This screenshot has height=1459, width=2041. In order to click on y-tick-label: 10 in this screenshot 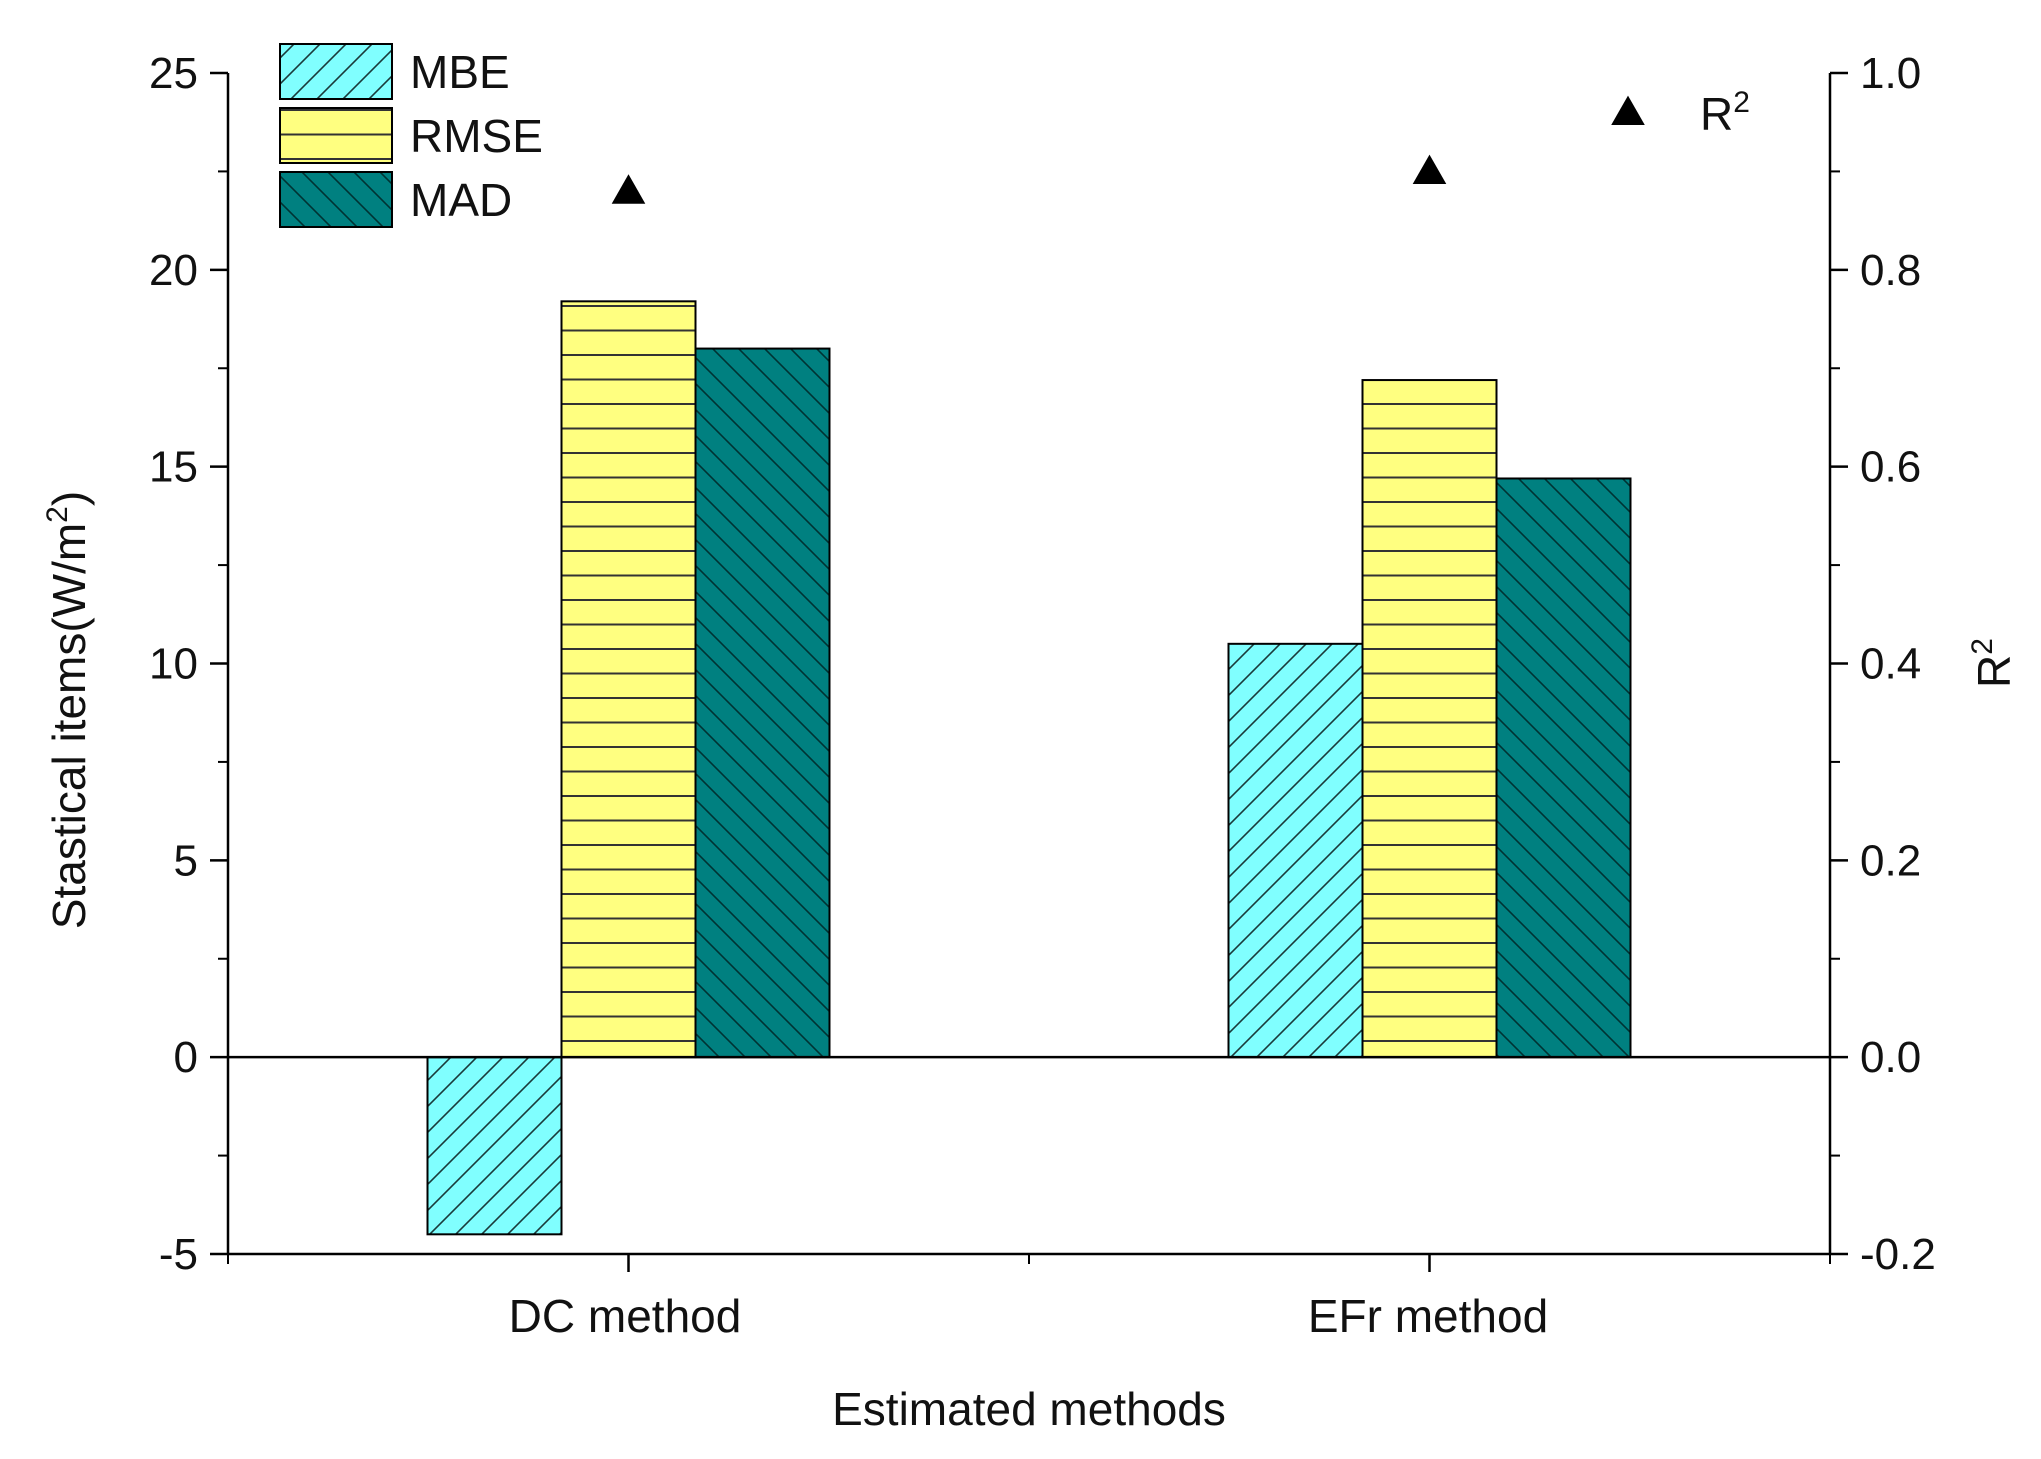, I will do `click(173, 664)`.